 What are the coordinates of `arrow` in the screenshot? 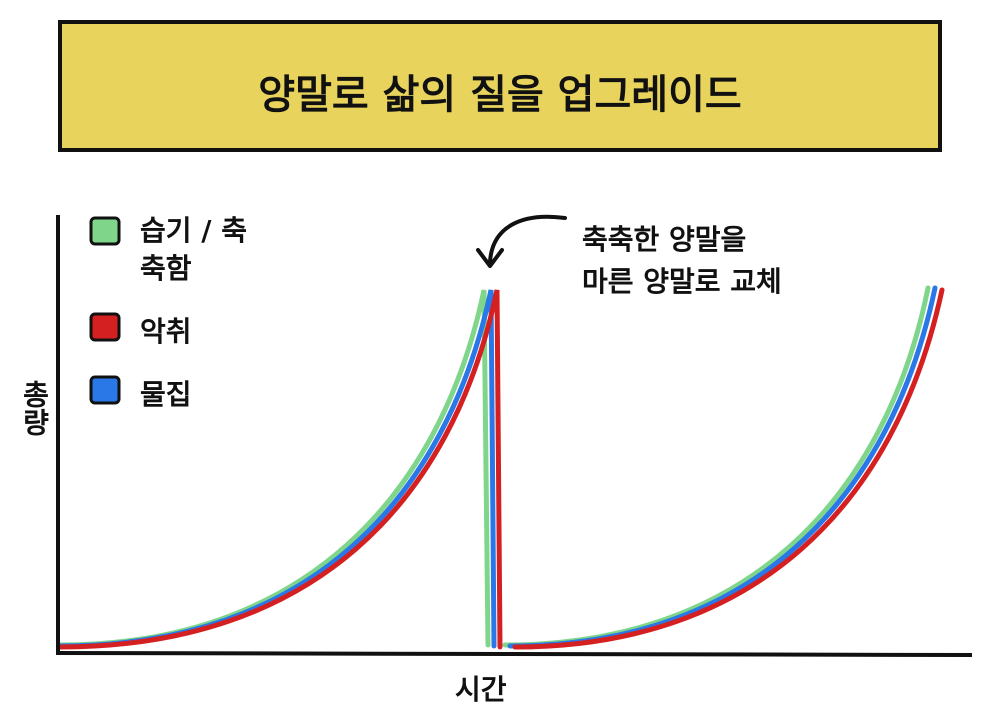 It's located at (527, 239).